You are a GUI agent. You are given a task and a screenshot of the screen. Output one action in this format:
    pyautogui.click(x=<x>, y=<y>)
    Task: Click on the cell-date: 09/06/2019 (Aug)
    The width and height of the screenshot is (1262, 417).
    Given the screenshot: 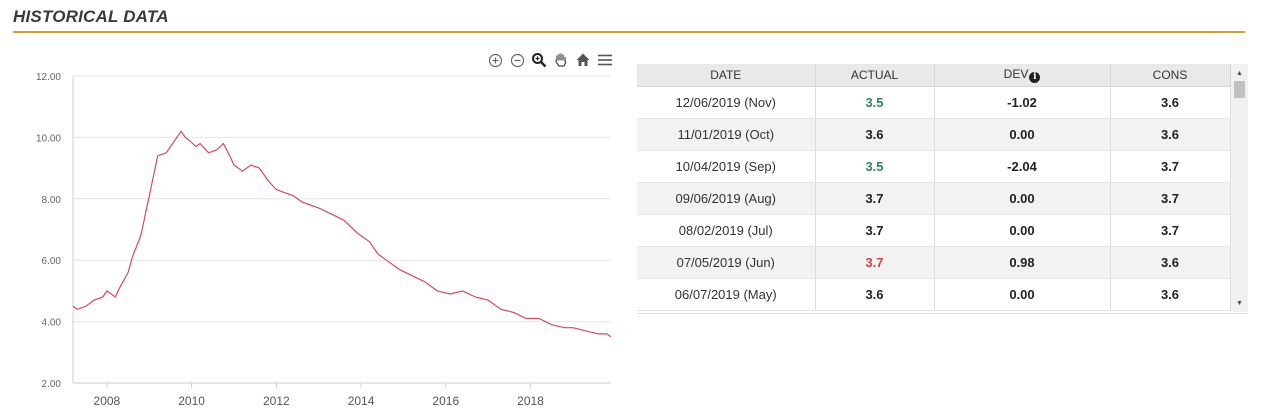 What is the action you would take?
    pyautogui.click(x=726, y=198)
    